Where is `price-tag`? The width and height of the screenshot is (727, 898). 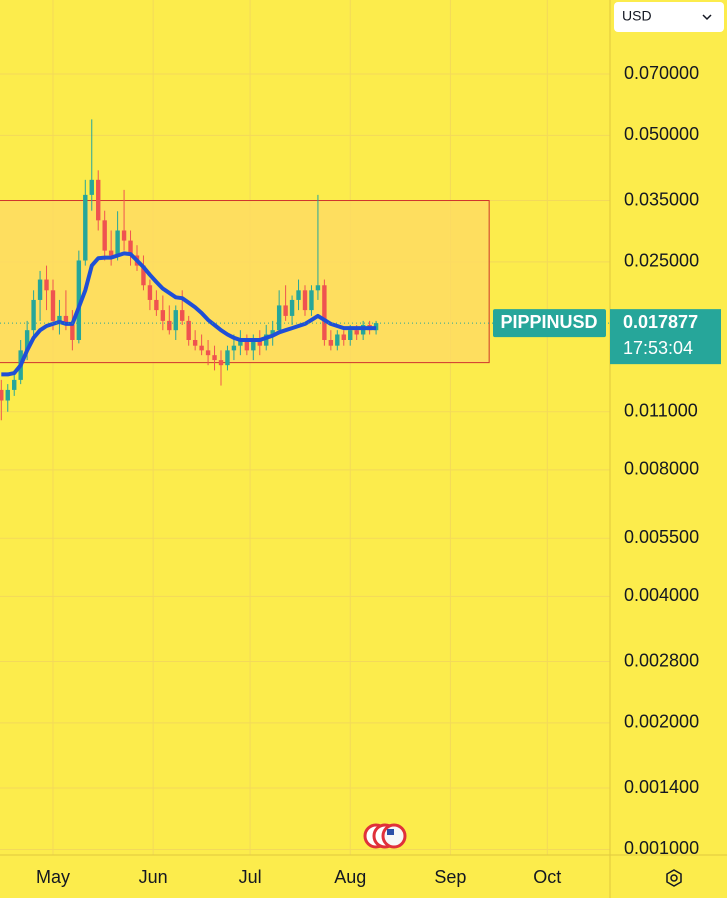 price-tag is located at coordinates (665, 337).